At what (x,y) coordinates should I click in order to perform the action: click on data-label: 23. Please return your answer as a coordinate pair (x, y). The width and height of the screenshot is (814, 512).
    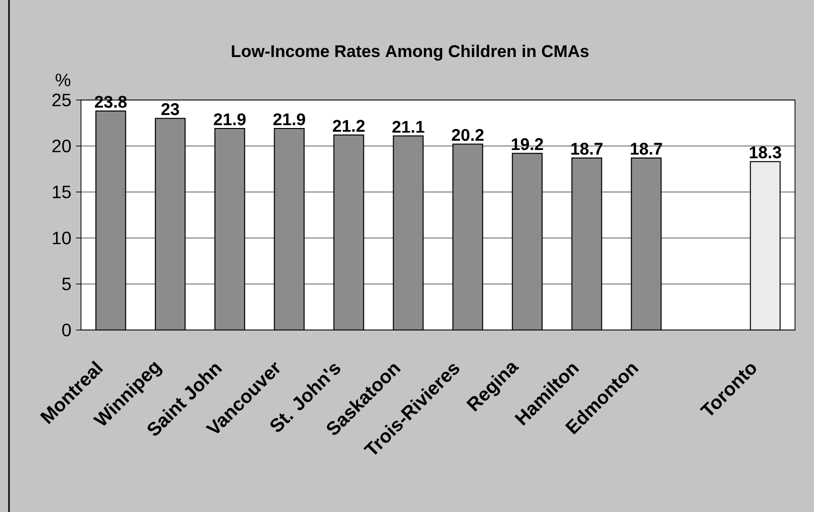
    Looking at the image, I should click on (170, 109).